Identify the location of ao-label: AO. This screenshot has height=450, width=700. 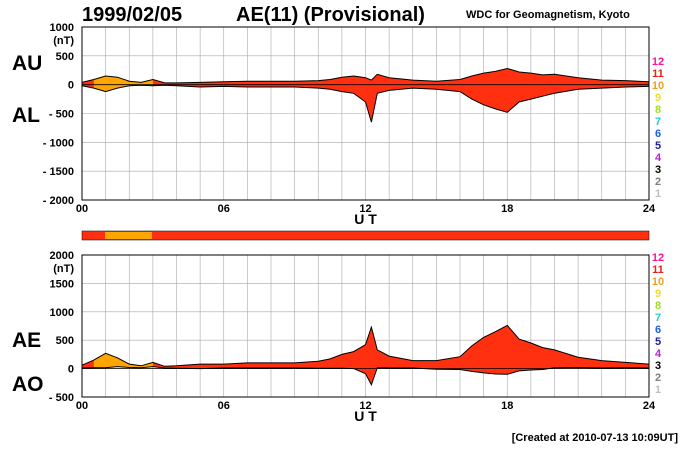
(28, 384).